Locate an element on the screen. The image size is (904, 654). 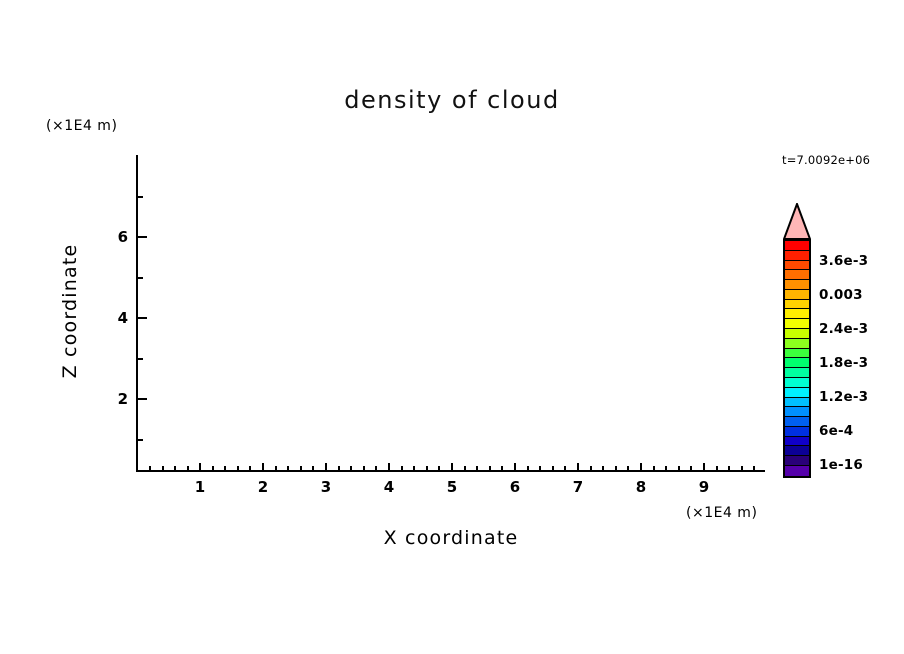
colorbar-bands is located at coordinates (797, 358).